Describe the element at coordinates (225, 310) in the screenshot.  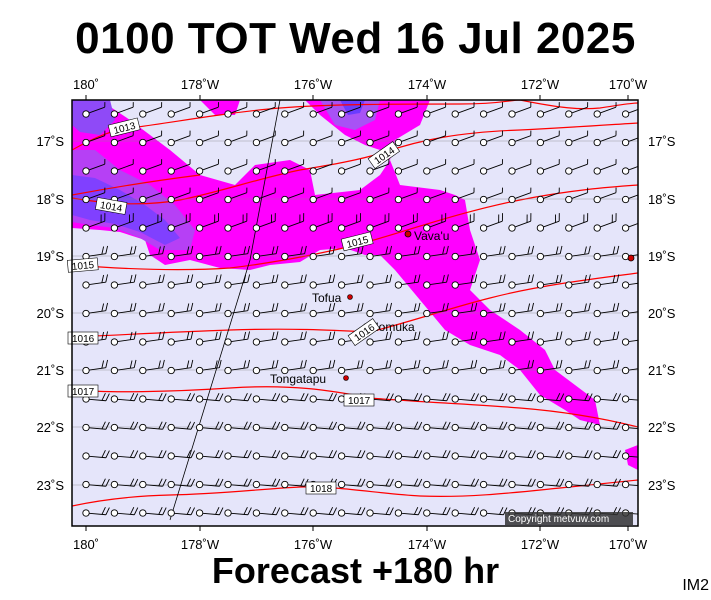
I see `date-line` at that location.